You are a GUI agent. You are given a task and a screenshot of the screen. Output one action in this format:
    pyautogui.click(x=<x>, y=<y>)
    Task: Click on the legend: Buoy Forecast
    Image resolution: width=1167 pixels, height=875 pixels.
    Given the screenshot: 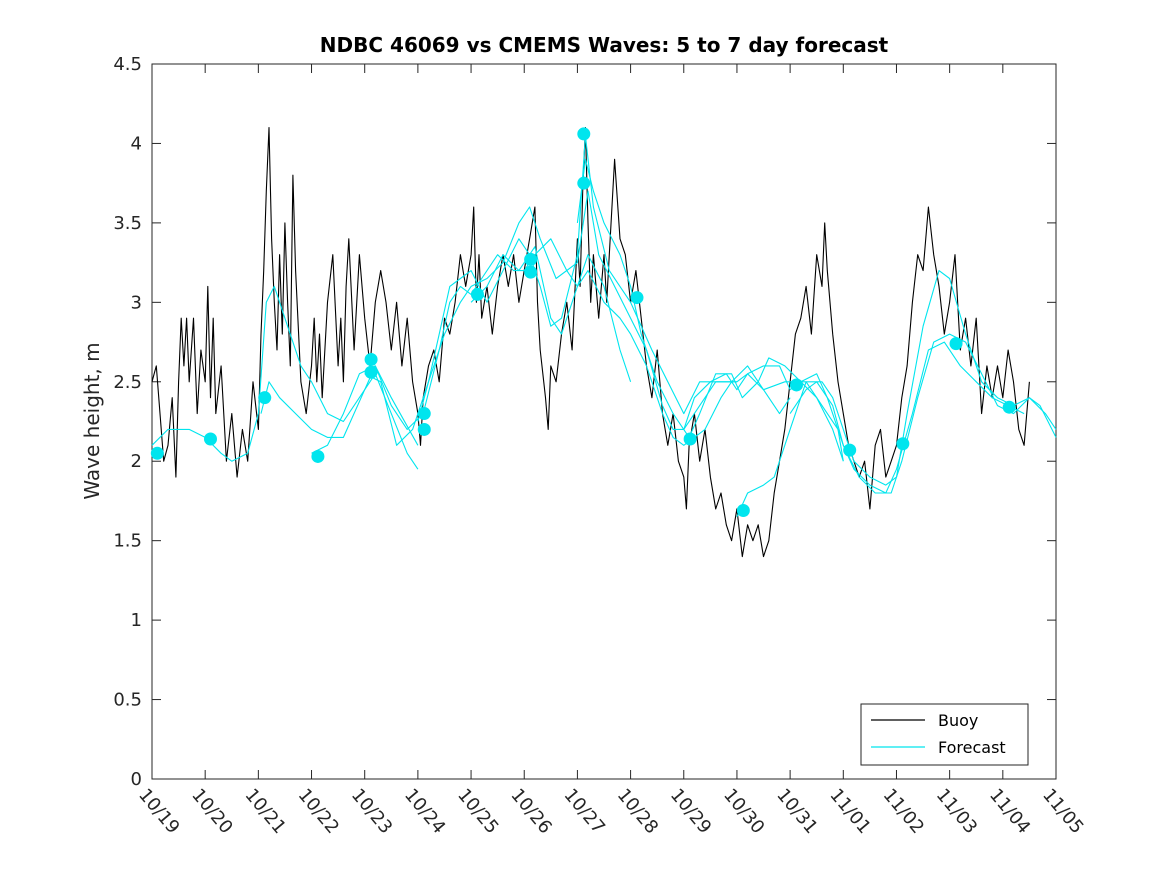 What is the action you would take?
    pyautogui.click(x=944, y=734)
    